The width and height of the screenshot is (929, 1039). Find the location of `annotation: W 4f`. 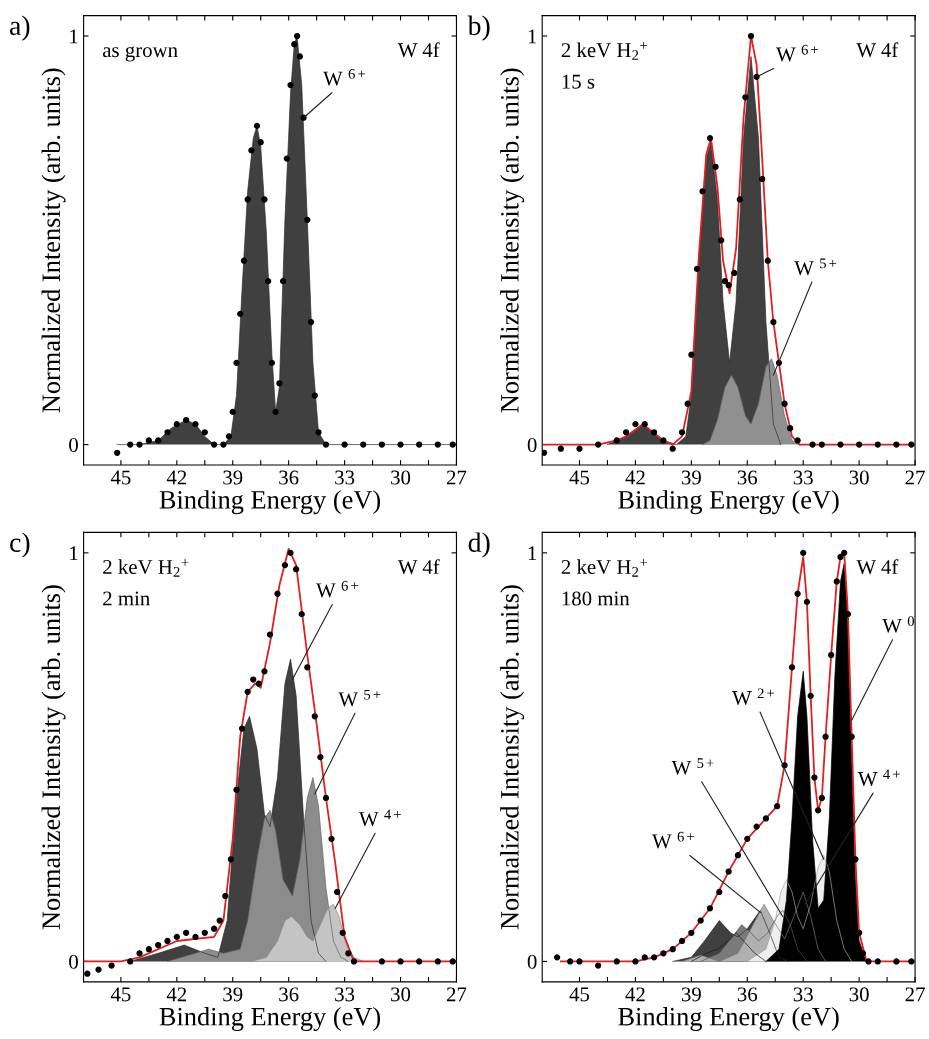

annotation: W 4f is located at coordinates (418, 50).